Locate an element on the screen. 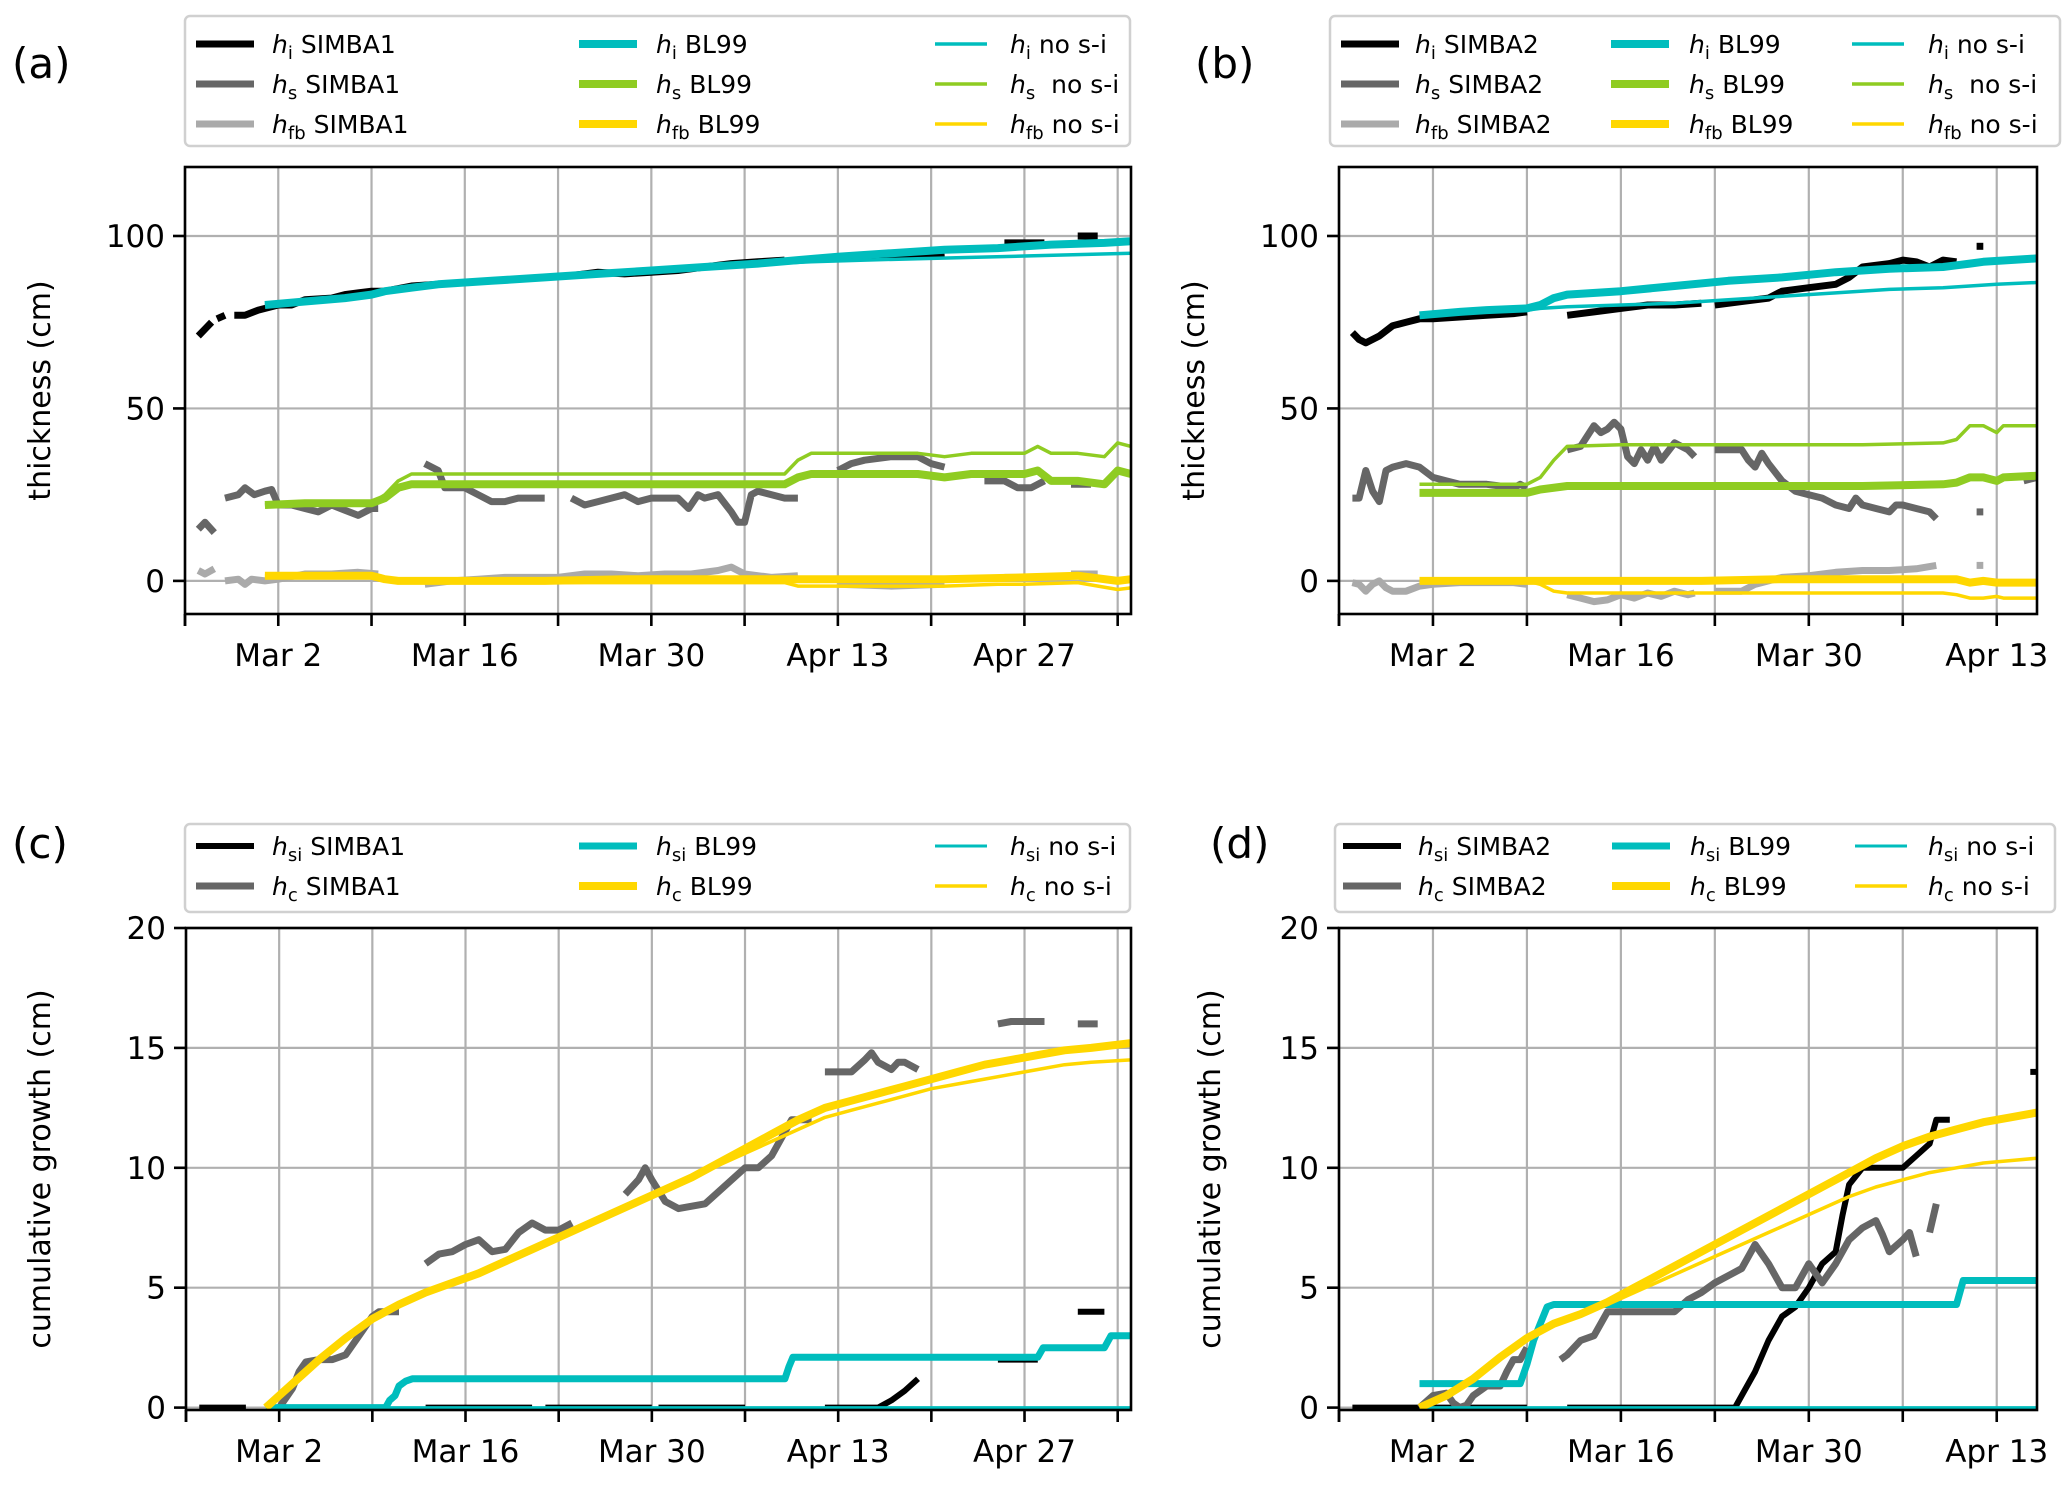 This screenshot has width=2067, height=1487. legend-entry: hs SIMBA1 is located at coordinates (336, 87).